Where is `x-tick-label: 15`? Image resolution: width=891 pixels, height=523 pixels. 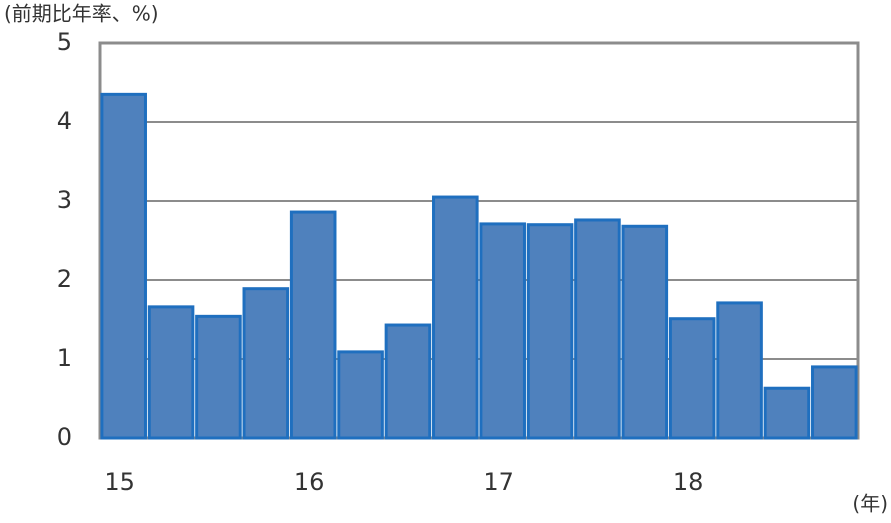 x-tick-label: 15 is located at coordinates (119, 482).